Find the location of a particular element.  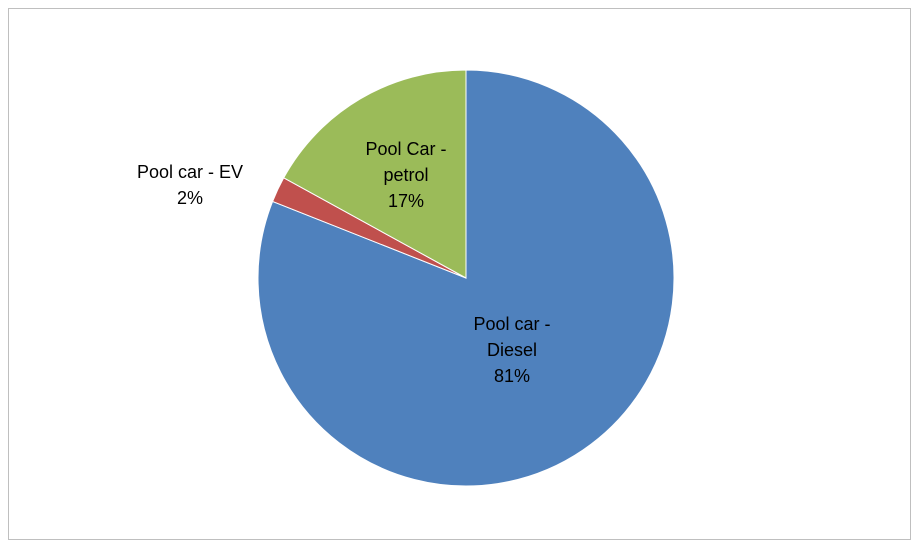

slice-label: Pool Car - petrol 17% is located at coordinates (406, 175).